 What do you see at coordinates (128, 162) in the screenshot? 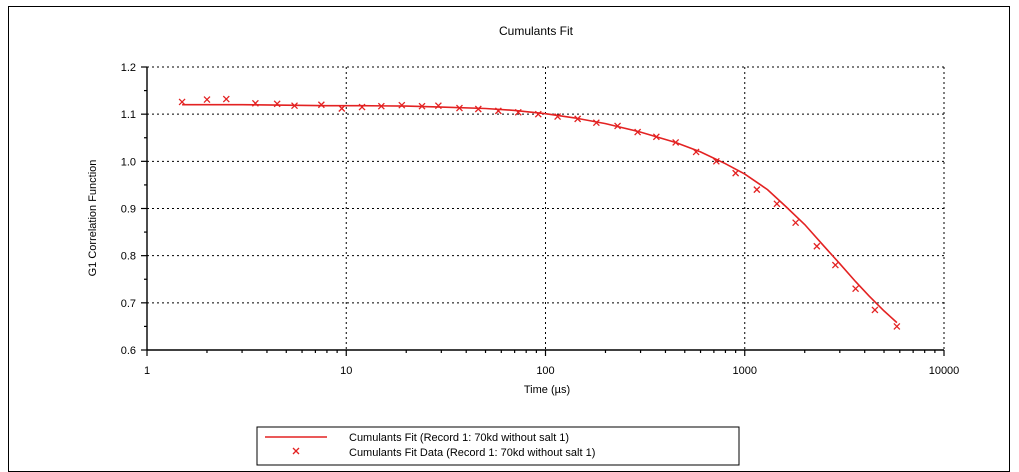
I see `y-tick-label: 1.0` at bounding box center [128, 162].